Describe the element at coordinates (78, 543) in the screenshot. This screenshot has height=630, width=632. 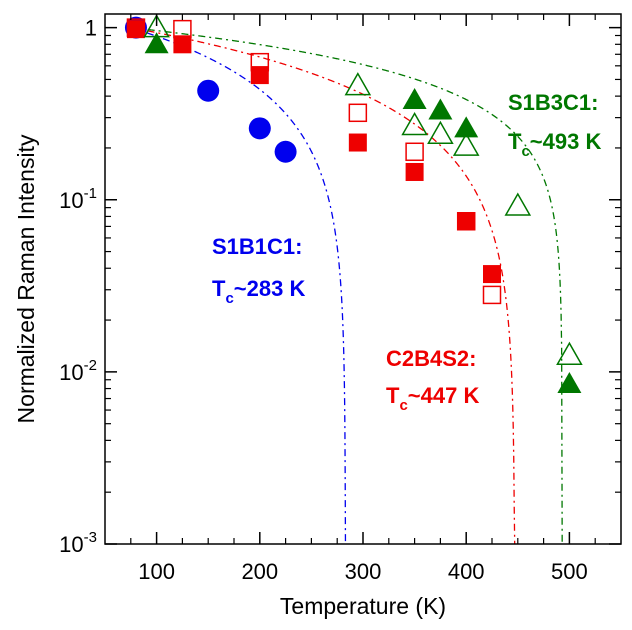
I see `y-tick-label: 10⁻³` at that location.